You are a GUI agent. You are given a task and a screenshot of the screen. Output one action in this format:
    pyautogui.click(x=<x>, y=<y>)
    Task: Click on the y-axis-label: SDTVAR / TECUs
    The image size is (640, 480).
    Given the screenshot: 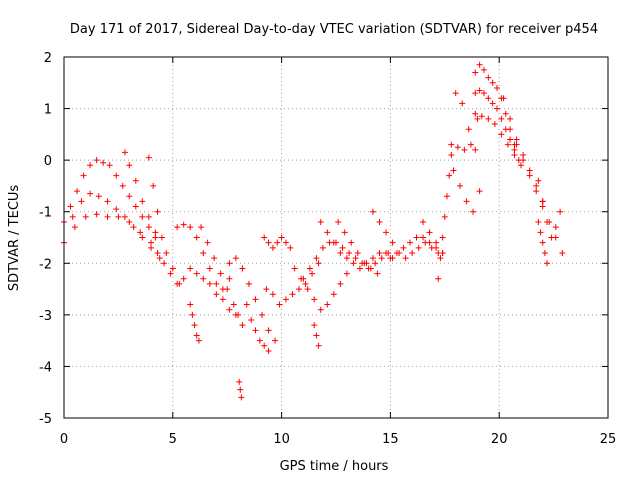 What is the action you would take?
    pyautogui.click(x=14, y=238)
    